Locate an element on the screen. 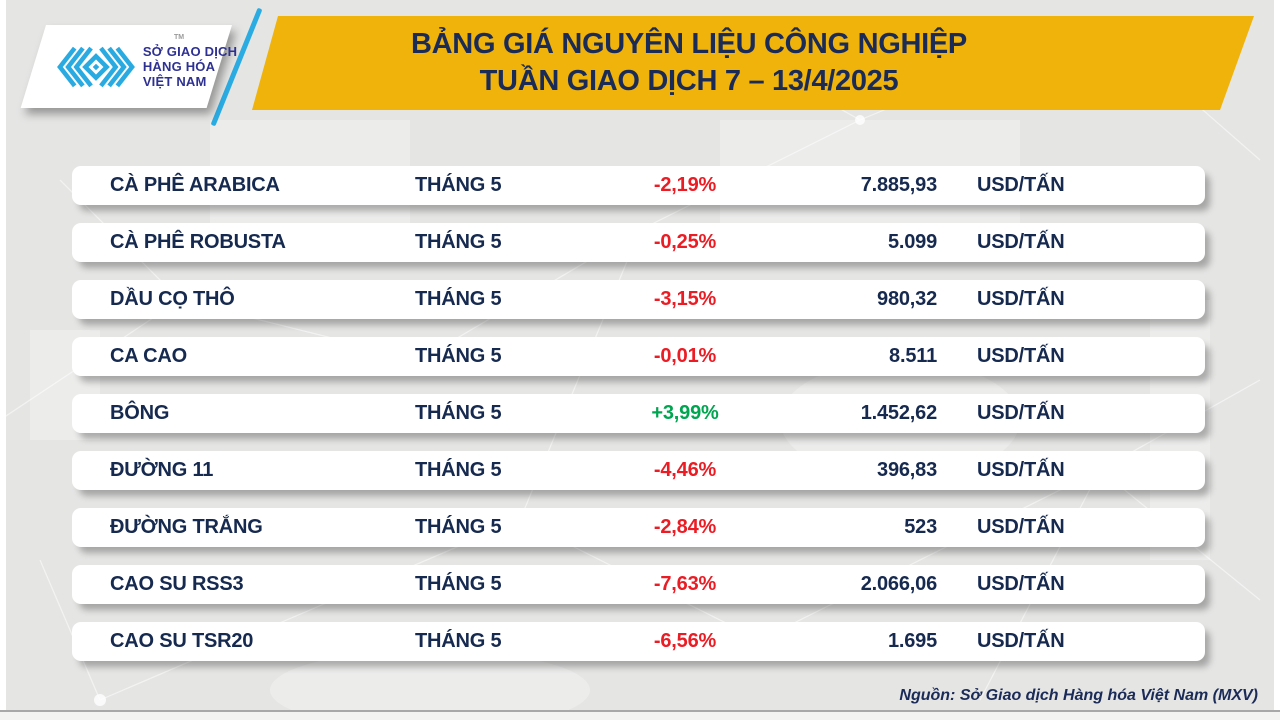  table-row: CA CAO THÁNG 5 -0,01% 8.511 USD/TẤN is located at coordinates (638, 356).